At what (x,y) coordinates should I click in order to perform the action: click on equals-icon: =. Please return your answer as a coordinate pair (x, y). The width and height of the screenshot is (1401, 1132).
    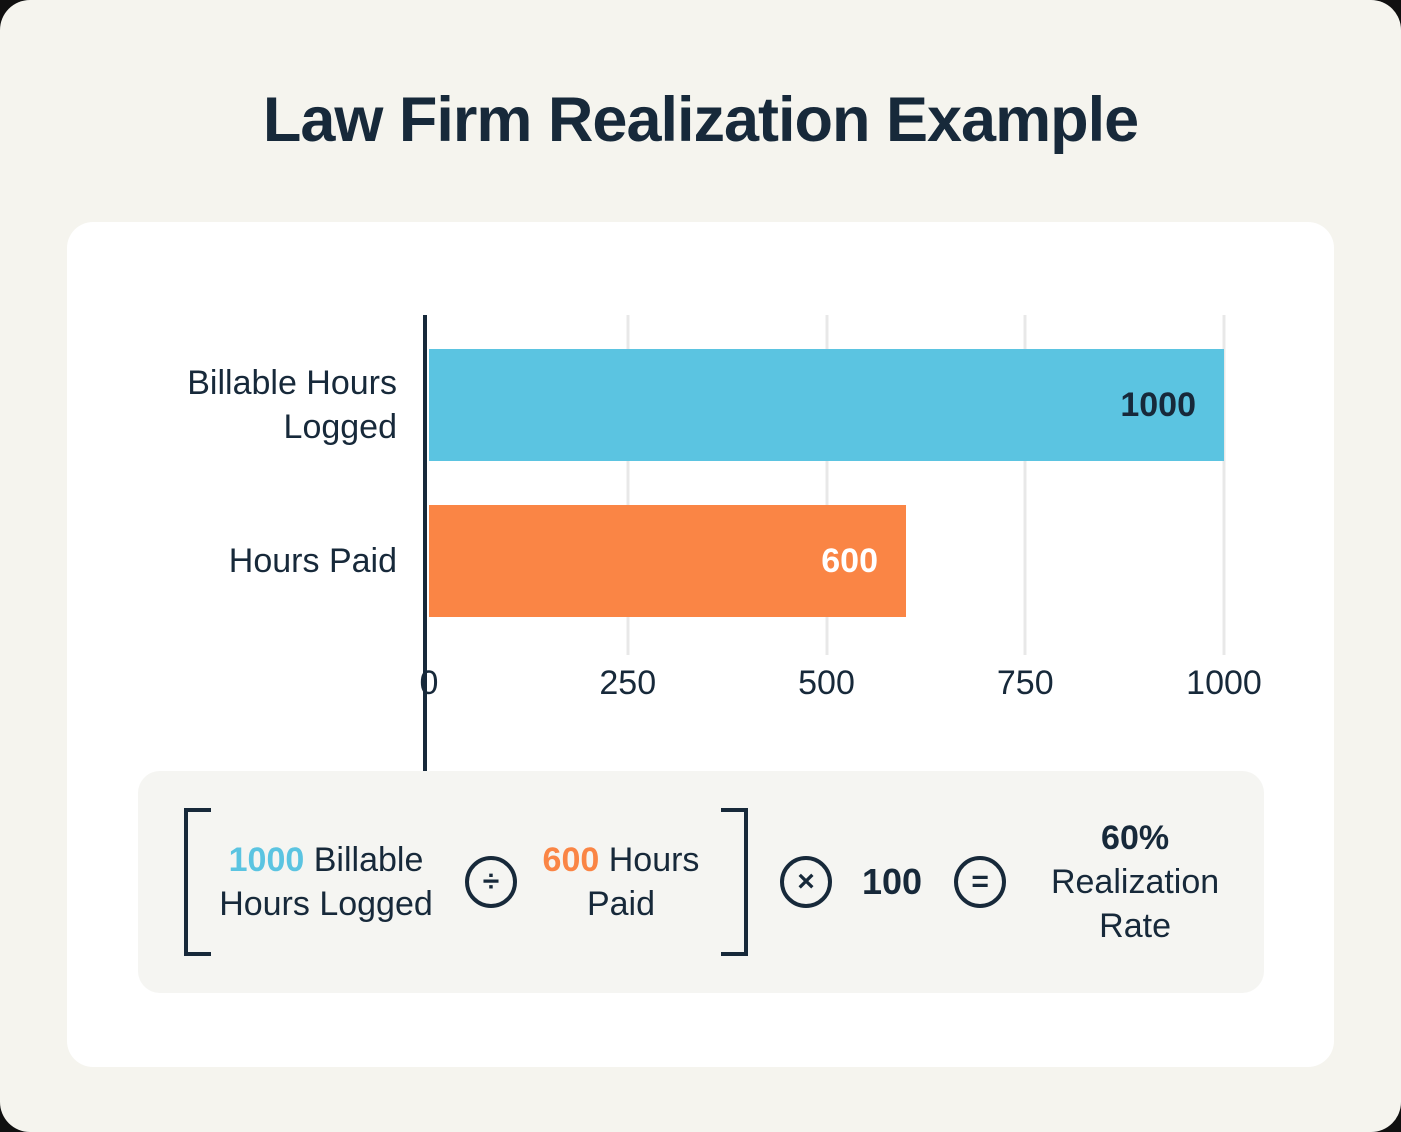
    Looking at the image, I should click on (980, 882).